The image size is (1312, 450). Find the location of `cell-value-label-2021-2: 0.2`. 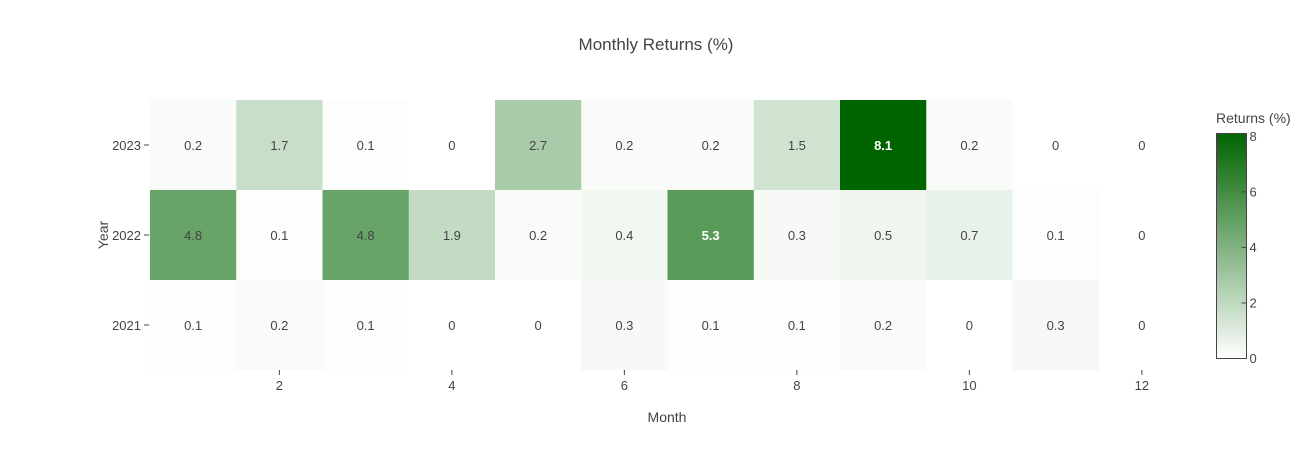

cell-value-label-2021-2: 0.2 is located at coordinates (279, 325).